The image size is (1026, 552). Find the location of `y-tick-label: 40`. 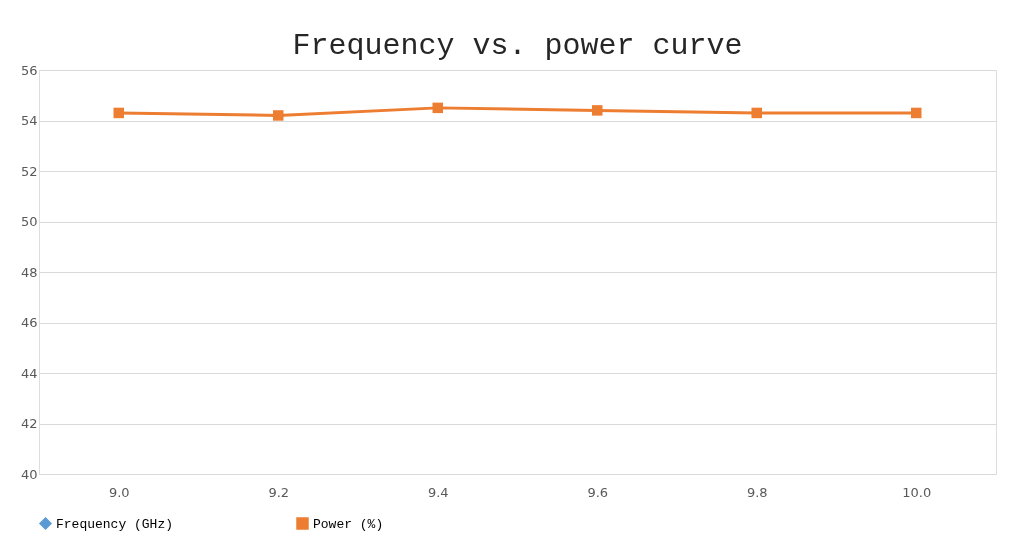

y-tick-label: 40 is located at coordinates (29, 474).